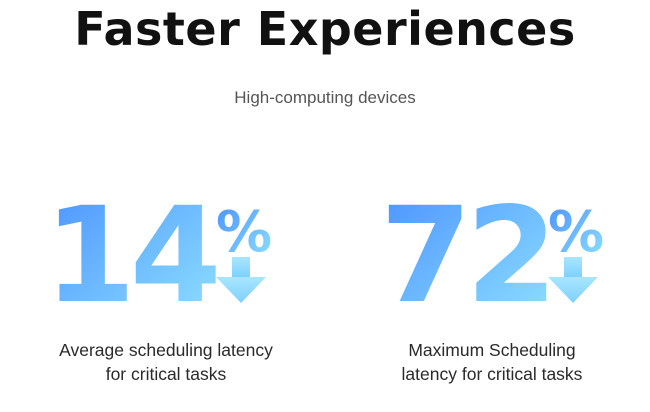 This screenshot has width=650, height=412. I want to click on page-title: Faster Experiences, so click(325, 29).